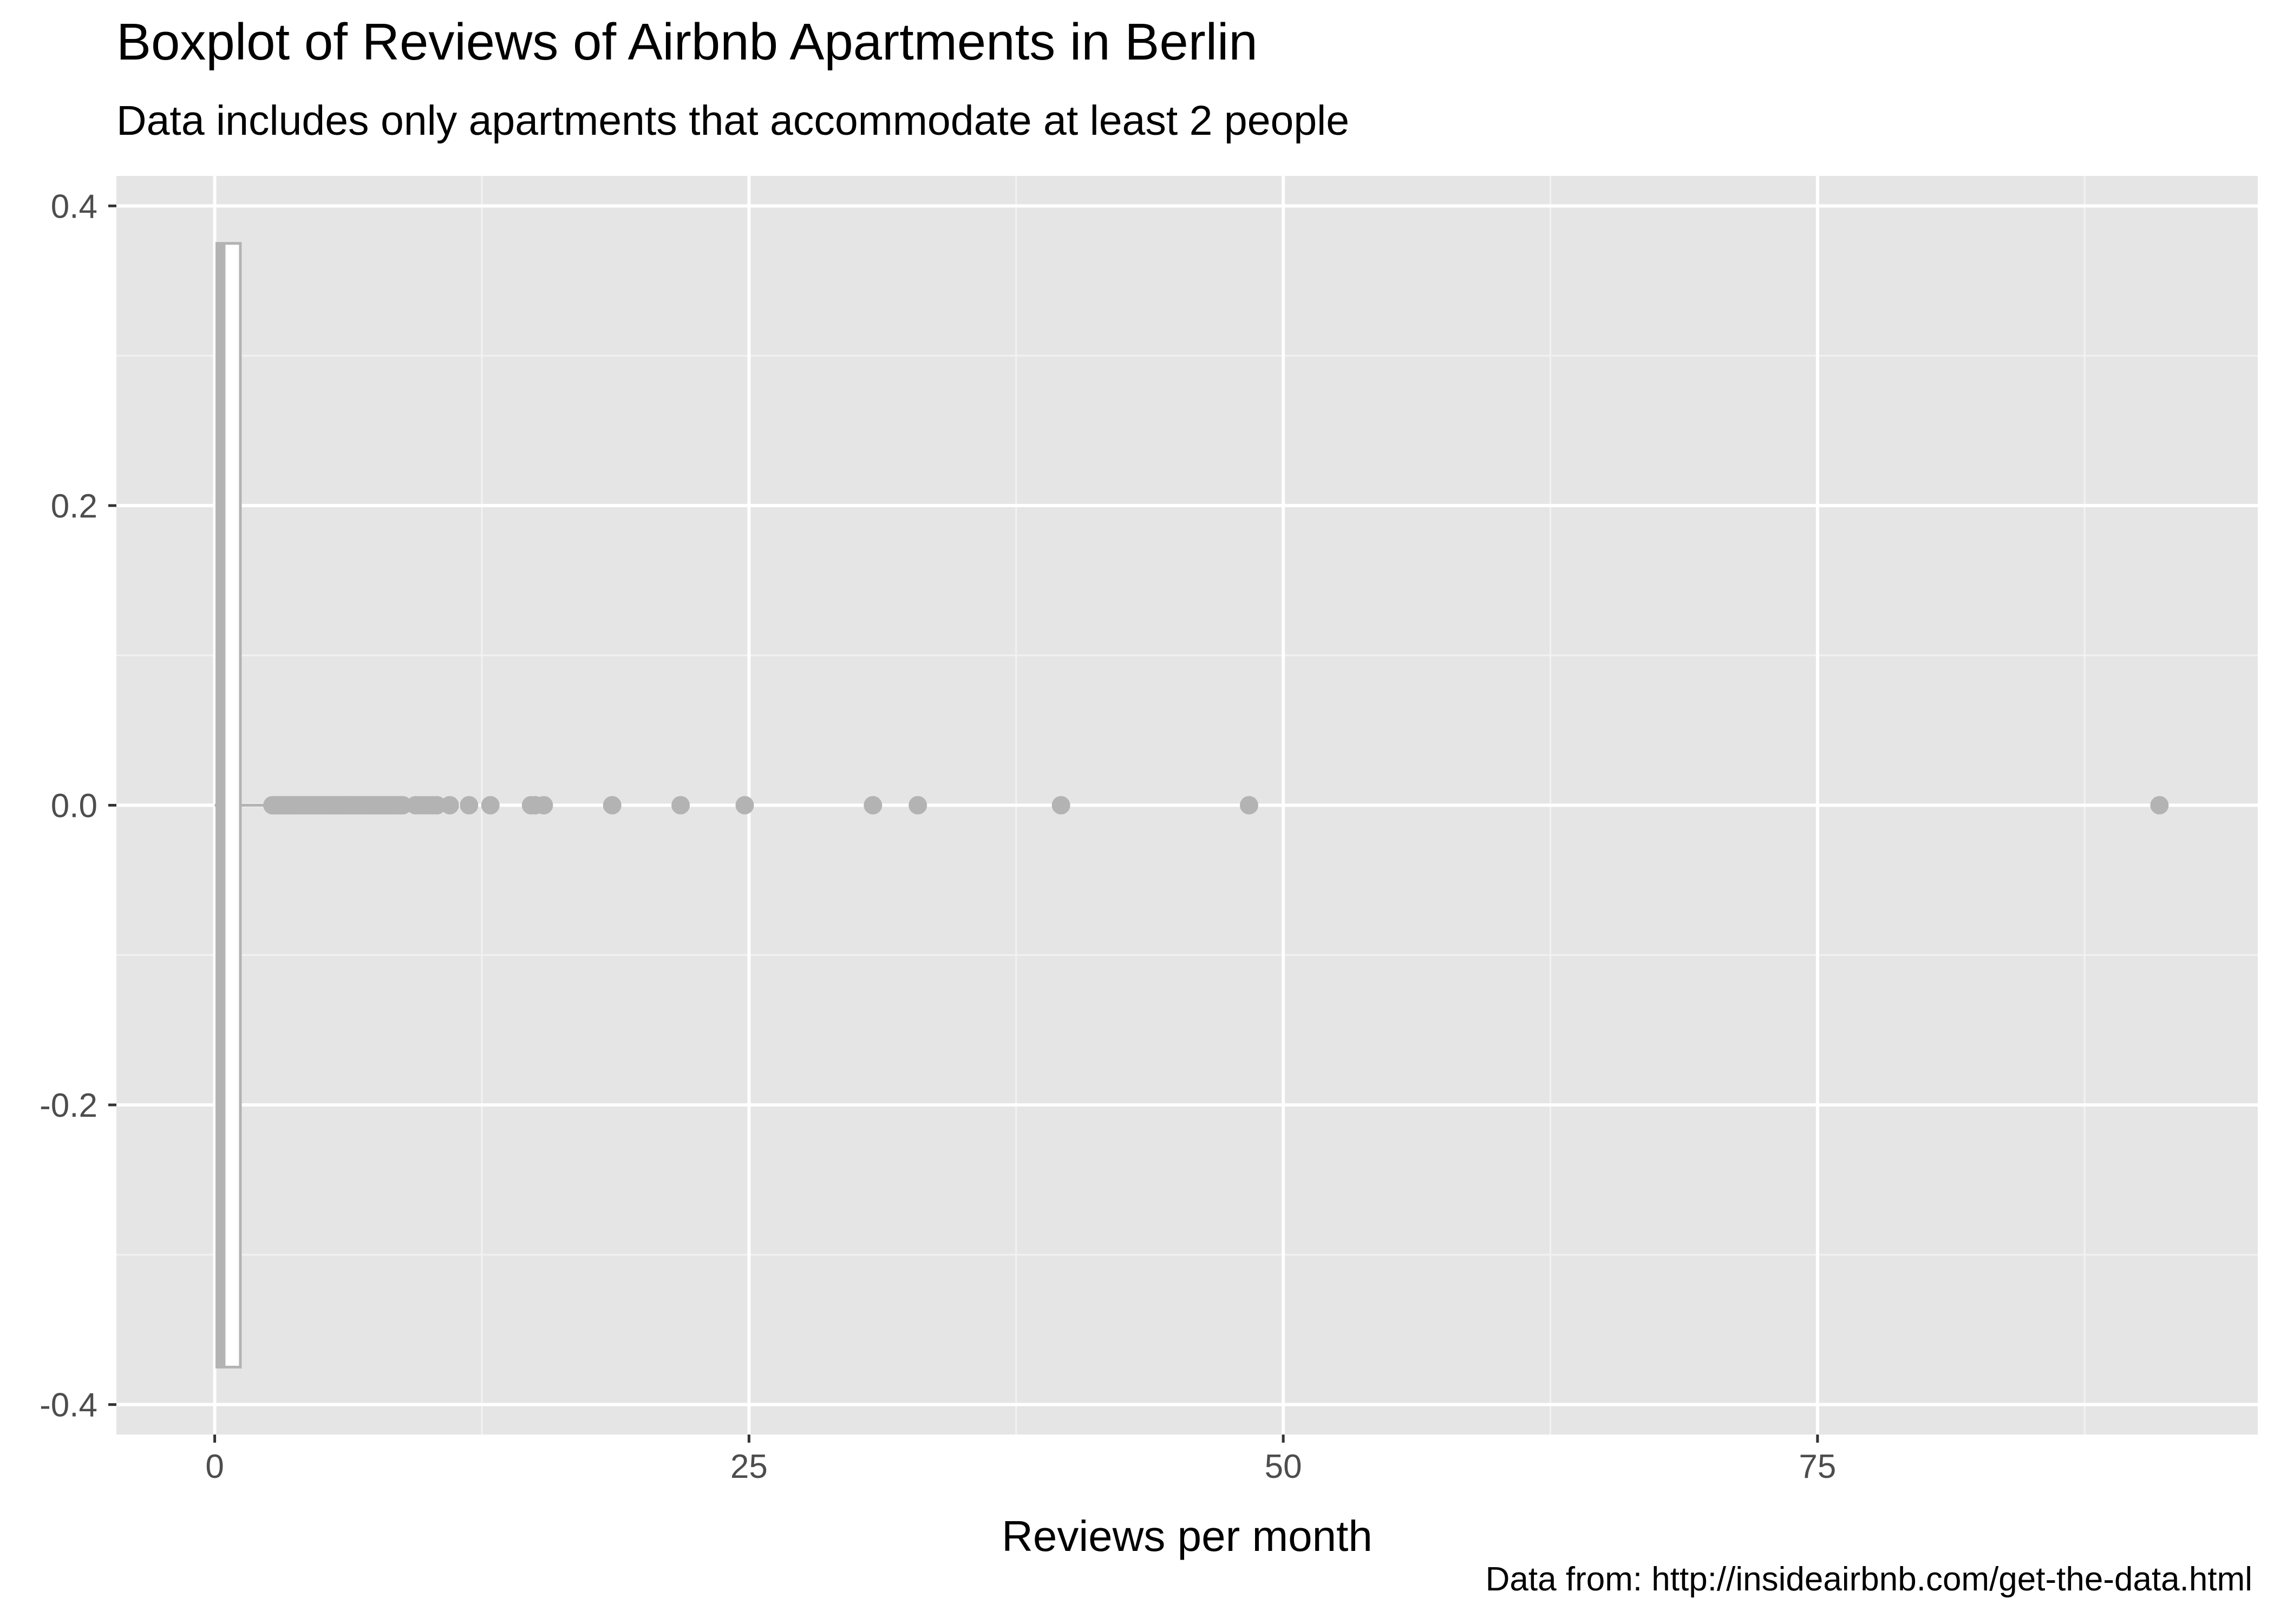 The height and width of the screenshot is (1624, 2274). I want to click on x-tick-label: 25, so click(749, 1466).